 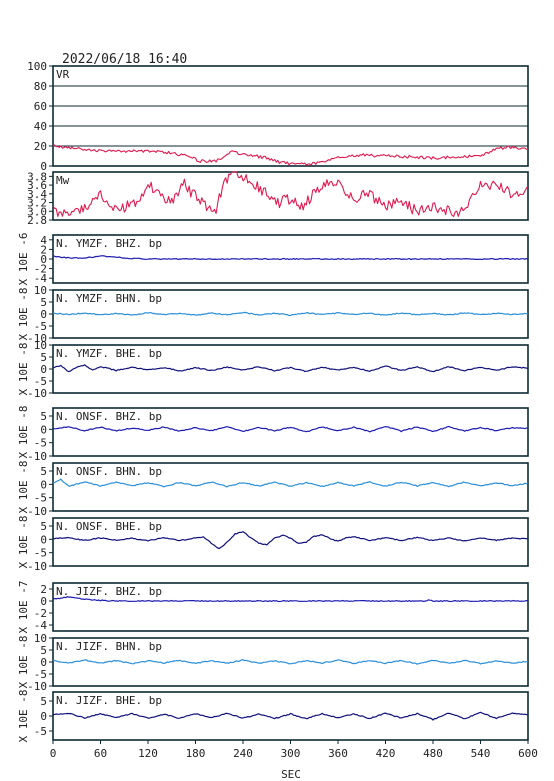 What do you see at coordinates (290, 314) in the screenshot?
I see `series-line-ymzf_bhn` at bounding box center [290, 314].